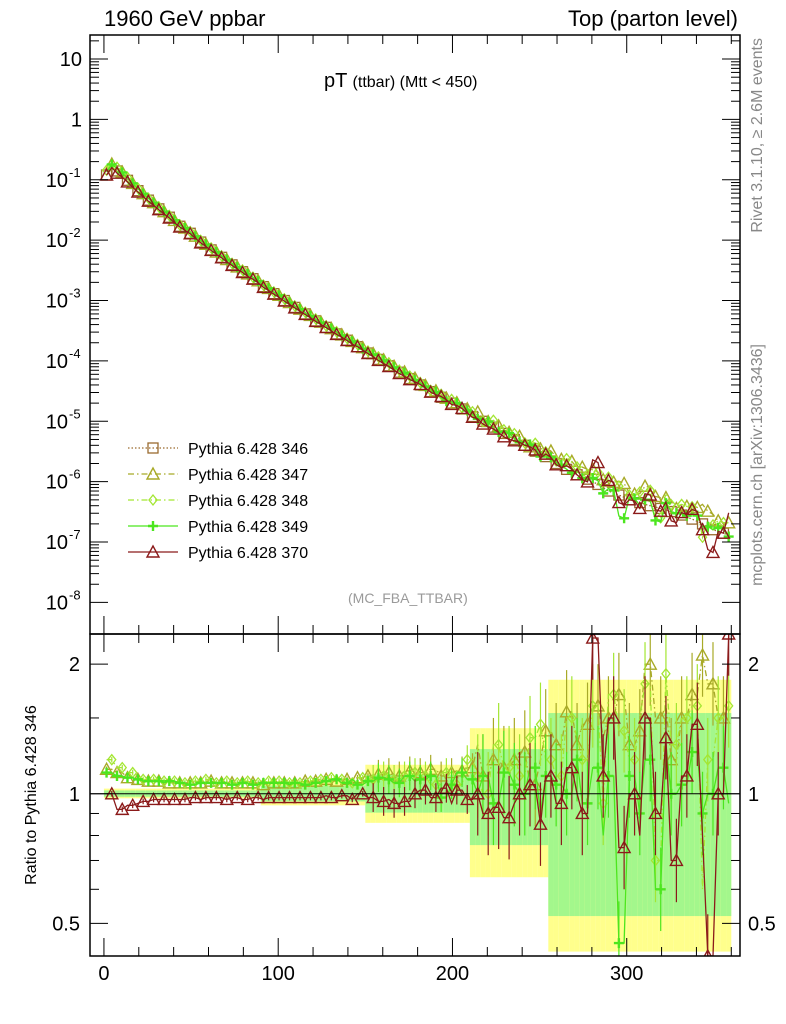 This screenshot has height=1024, width=786. Describe the element at coordinates (248, 527) in the screenshot. I see `legend-label: Pythia 6.428 349` at that location.